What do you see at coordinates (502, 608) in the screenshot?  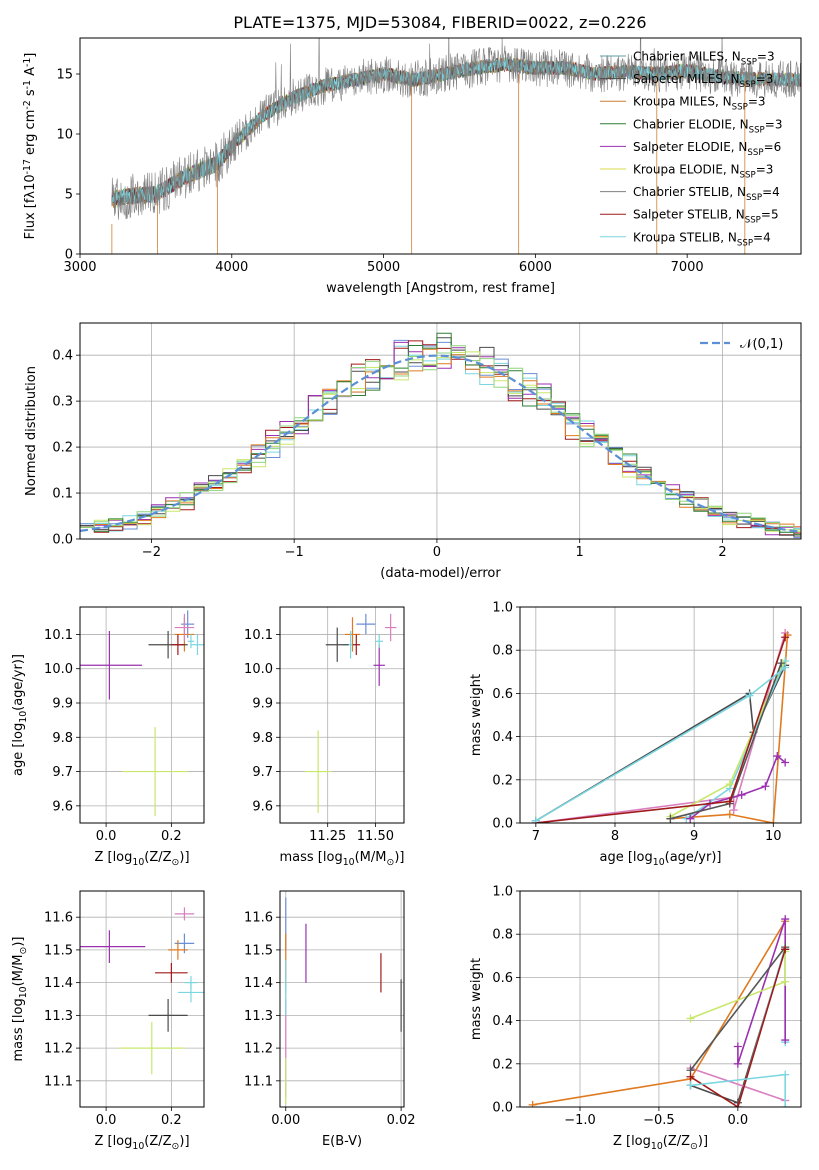 I see `y-tick-label: 1.0` at bounding box center [502, 608].